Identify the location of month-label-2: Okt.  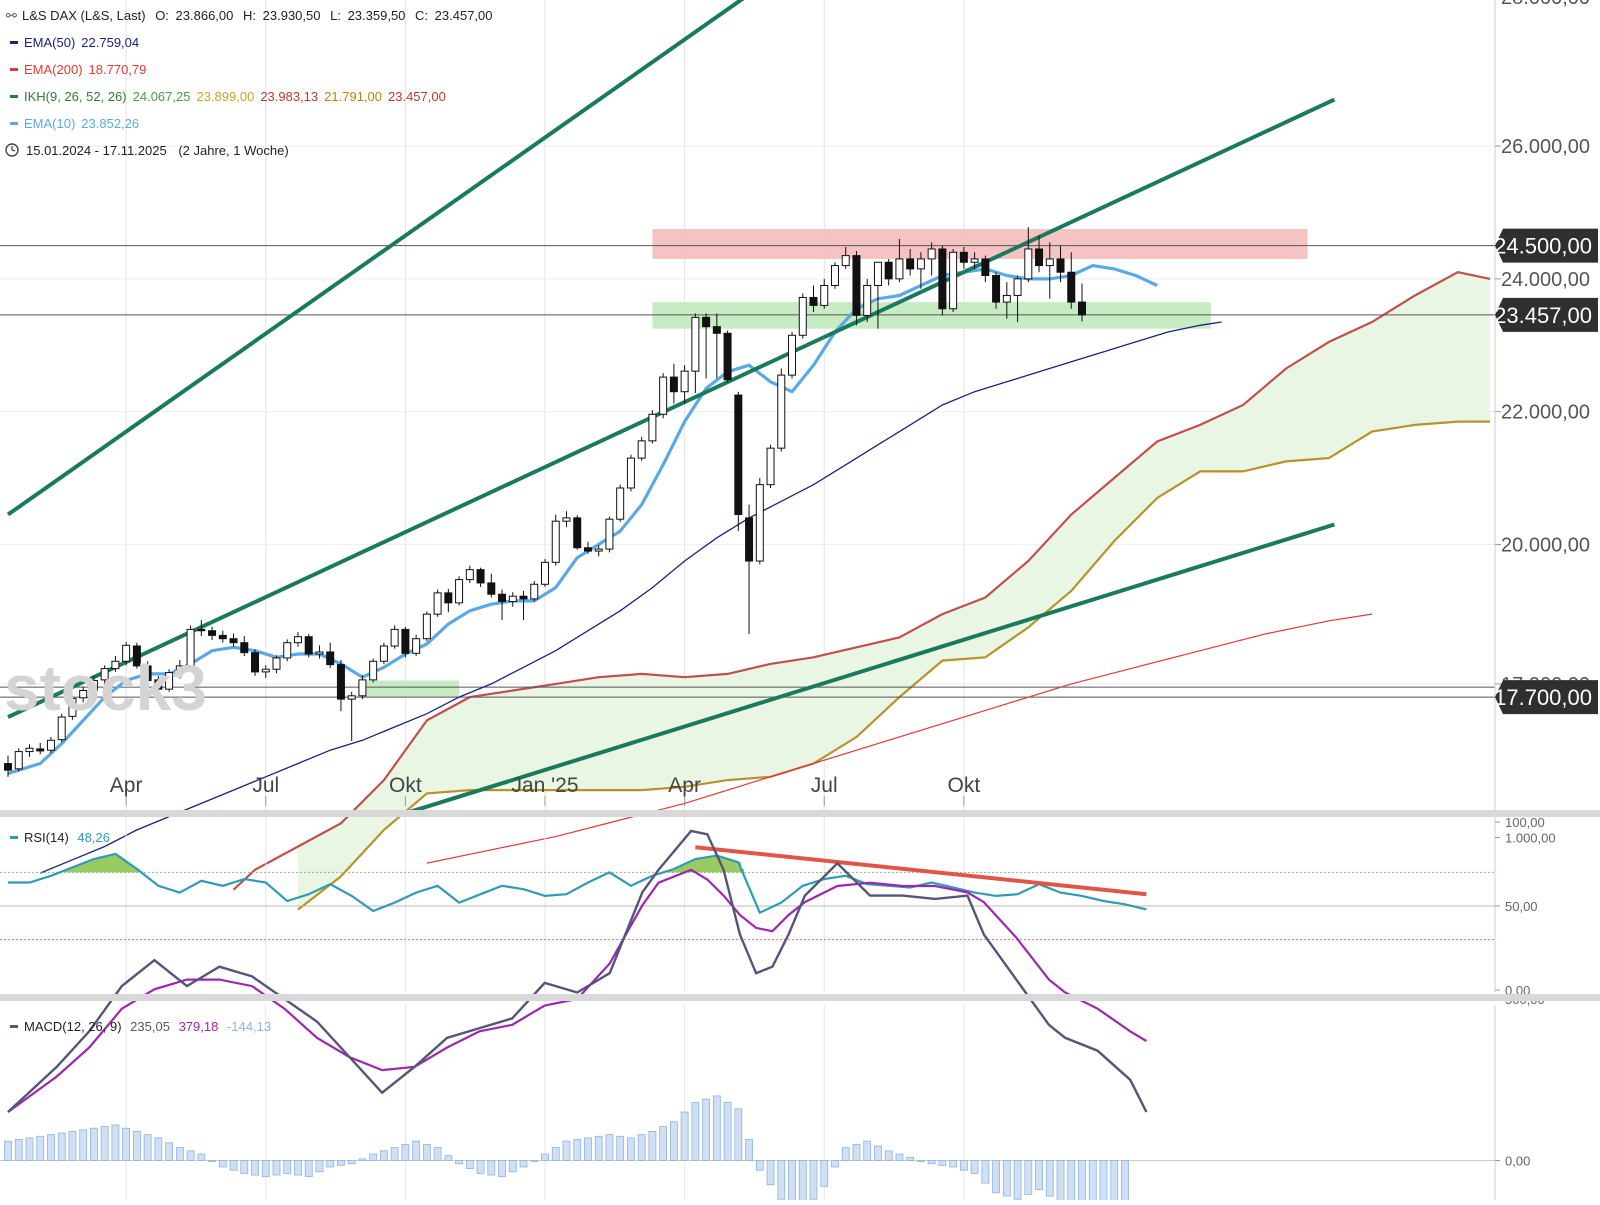
(405, 785).